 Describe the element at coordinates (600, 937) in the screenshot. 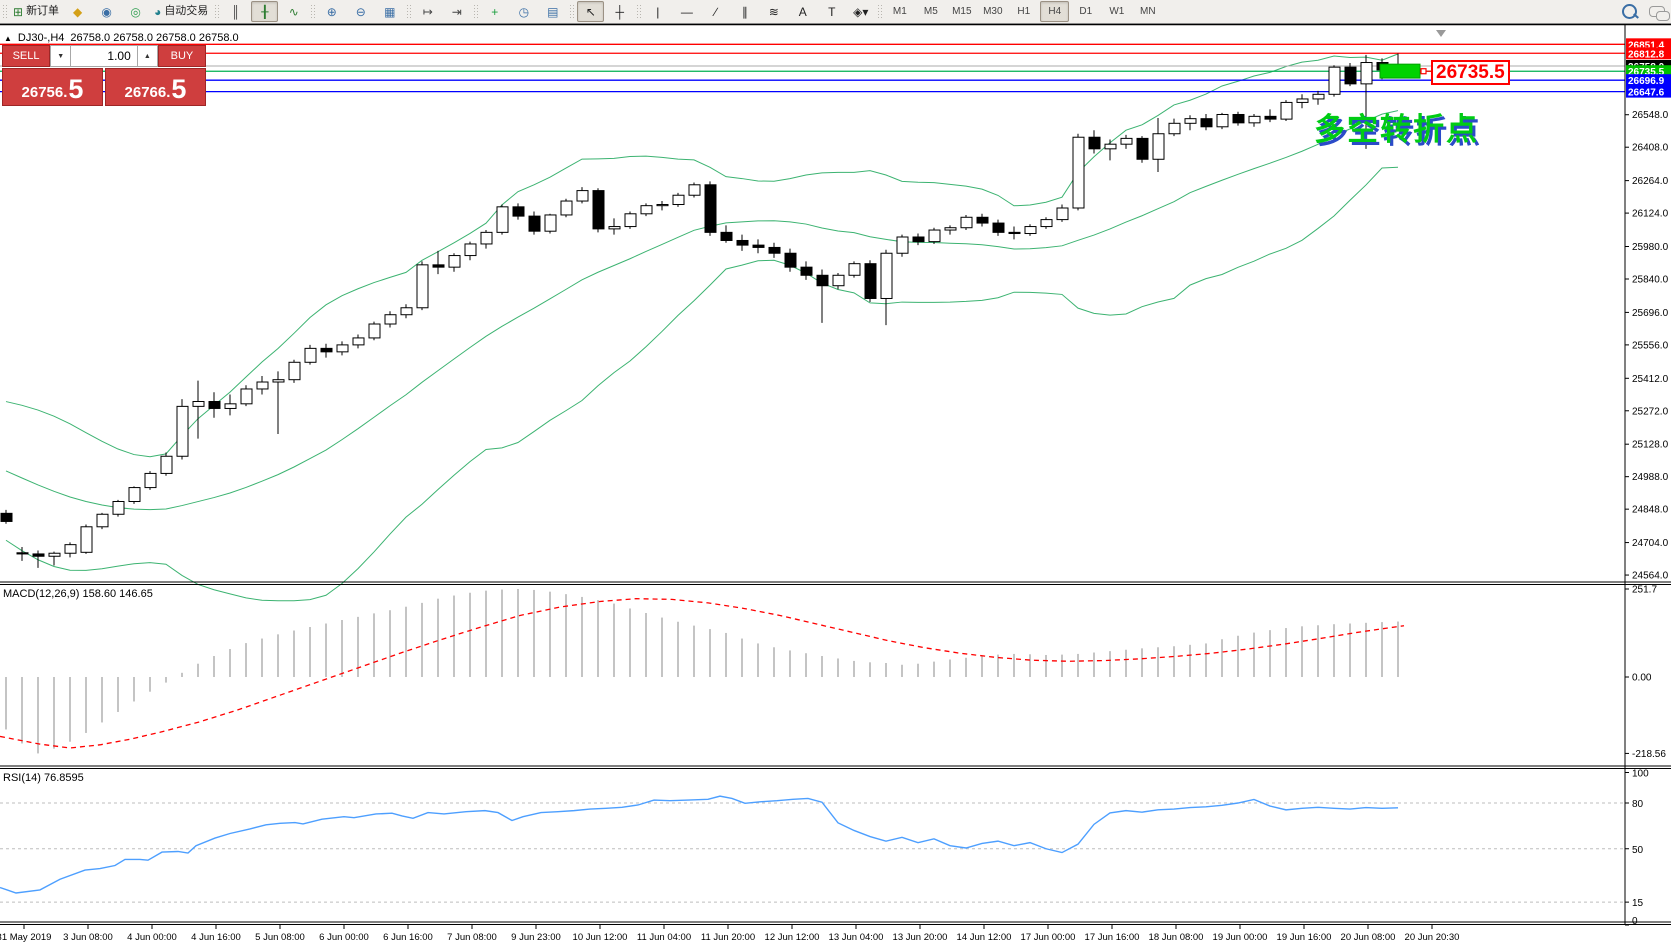

I see `time-axis-label: 10 Jun 12:00` at that location.